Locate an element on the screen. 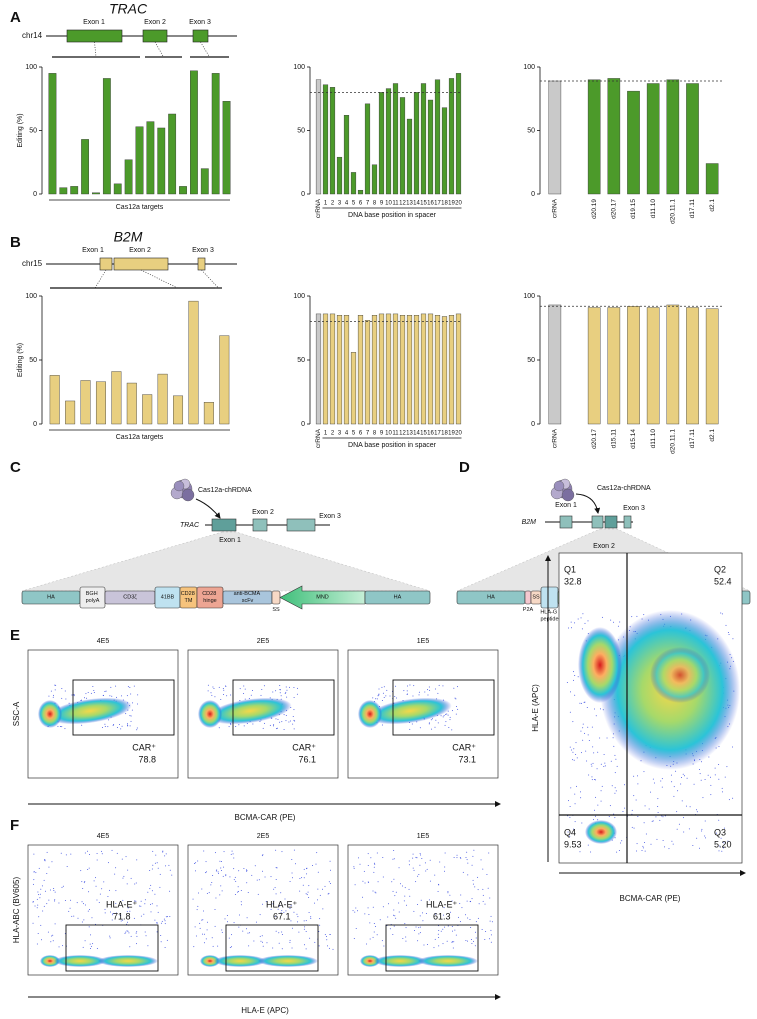 The height and width of the screenshot is (1019, 757). x-tick-label: 4 is located at coordinates (347, 204).